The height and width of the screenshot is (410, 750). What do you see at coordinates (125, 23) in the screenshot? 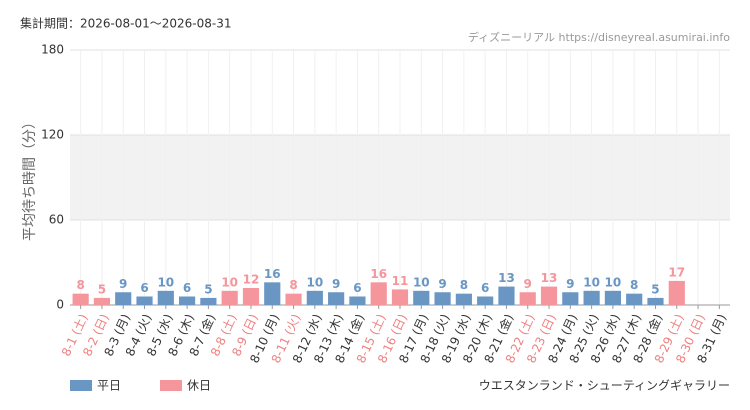
I see `chart-title: 集計期間：2026-08-01～2026-08-31` at bounding box center [125, 23].